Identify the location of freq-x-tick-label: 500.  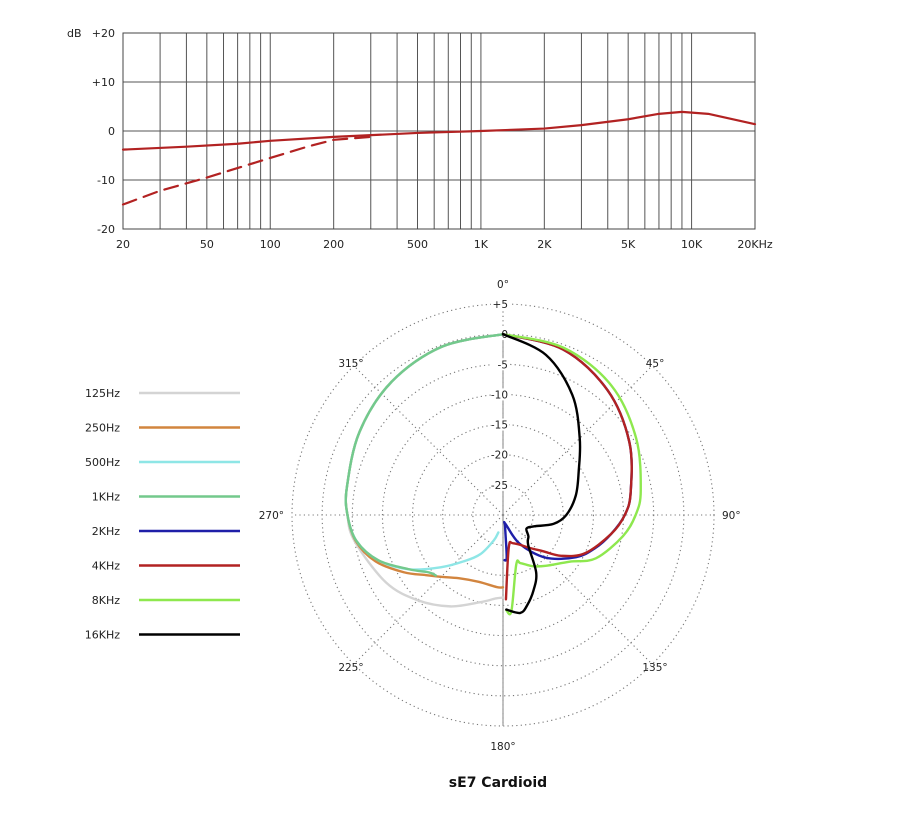
(417, 244).